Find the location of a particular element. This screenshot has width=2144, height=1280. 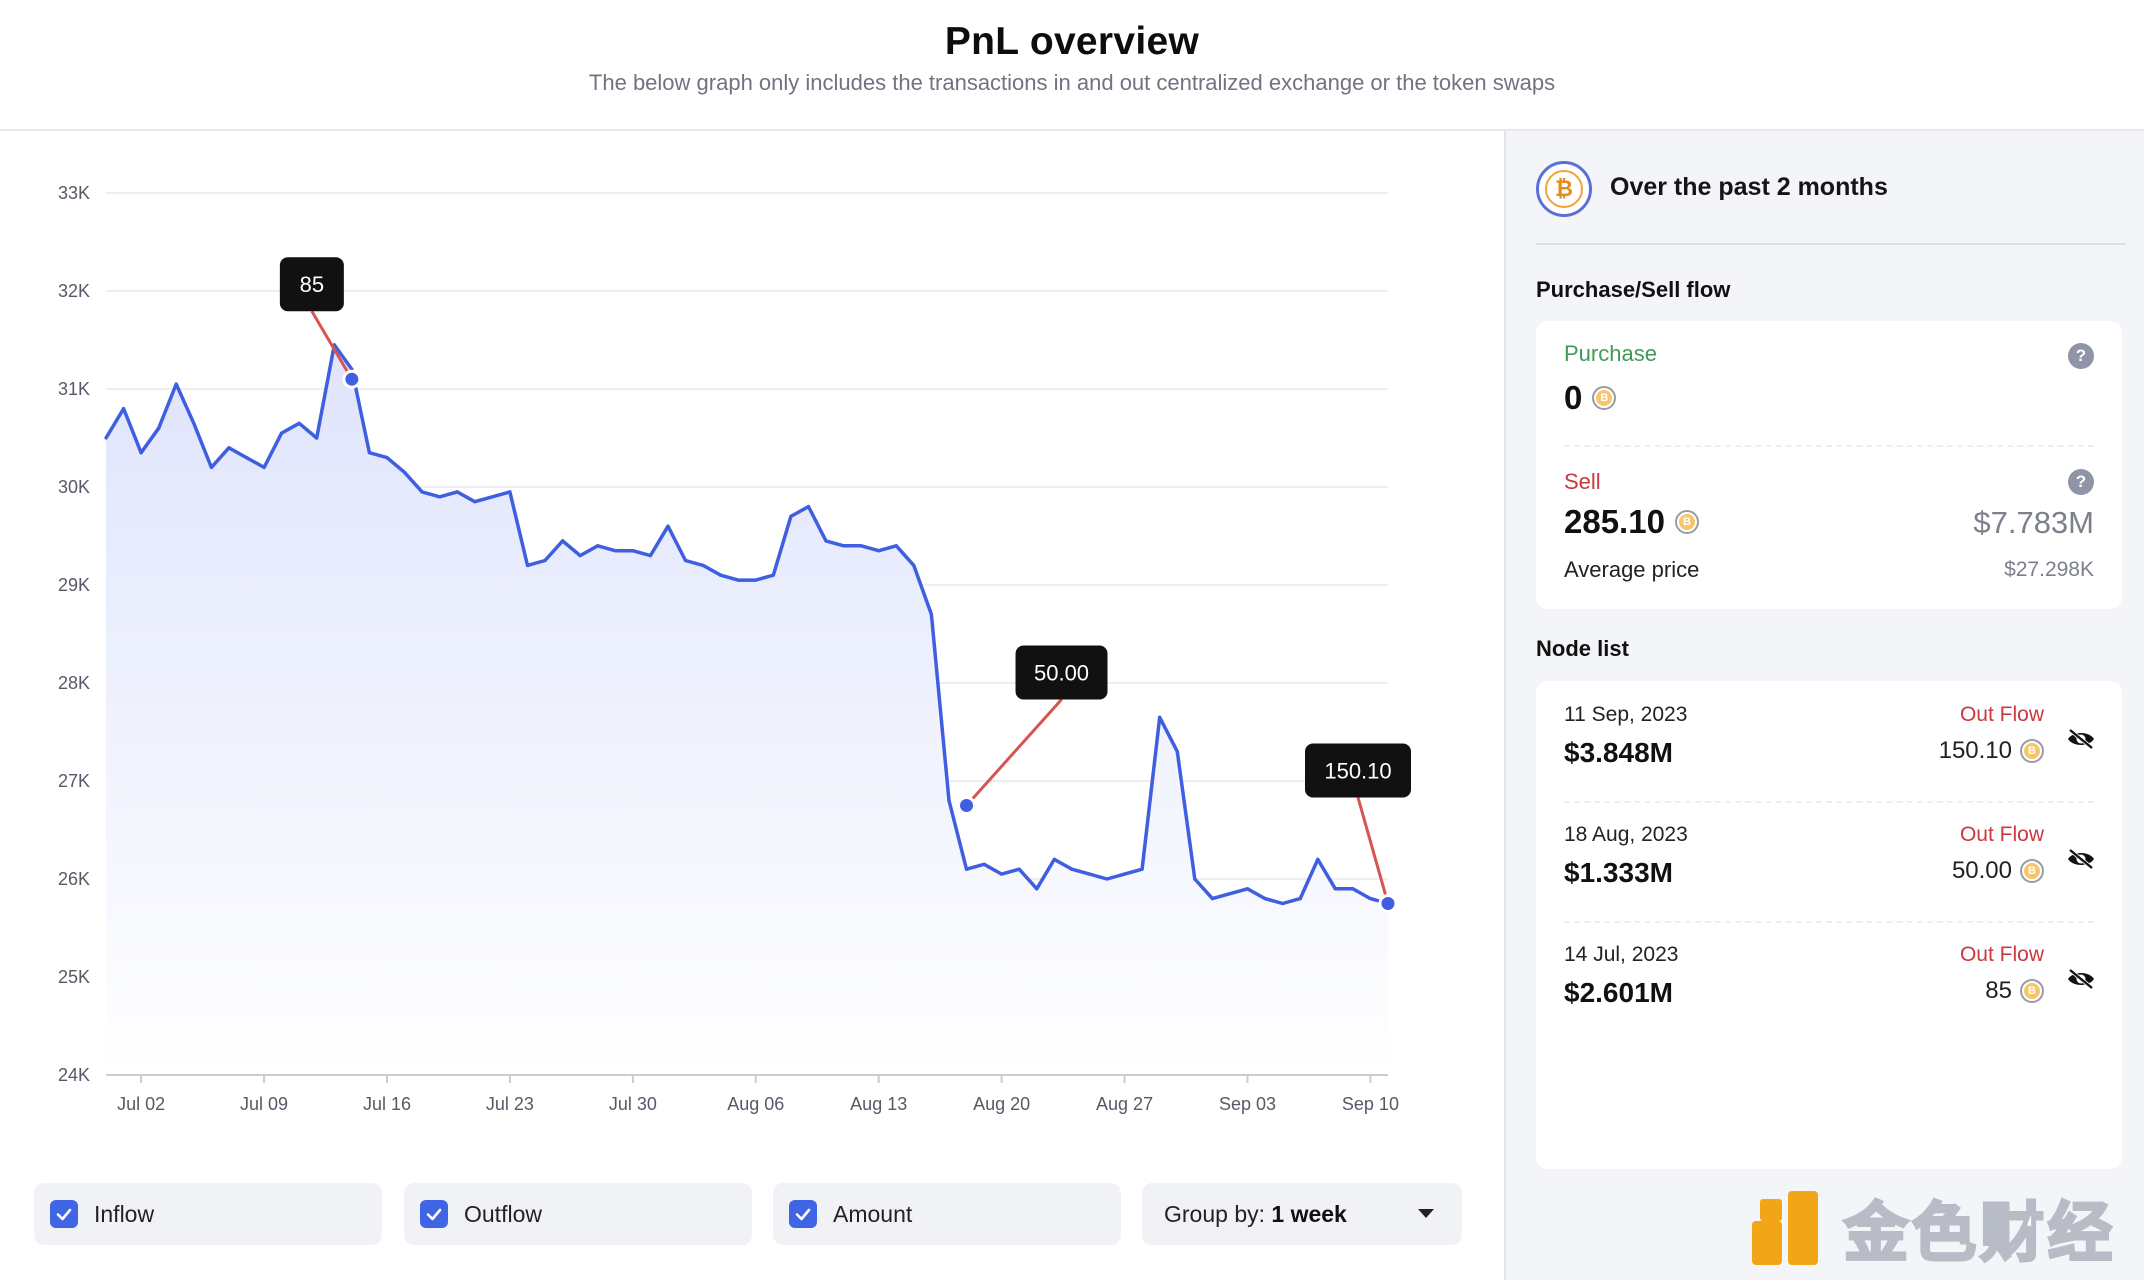

y-tick-label: 29K is located at coordinates (74, 585).